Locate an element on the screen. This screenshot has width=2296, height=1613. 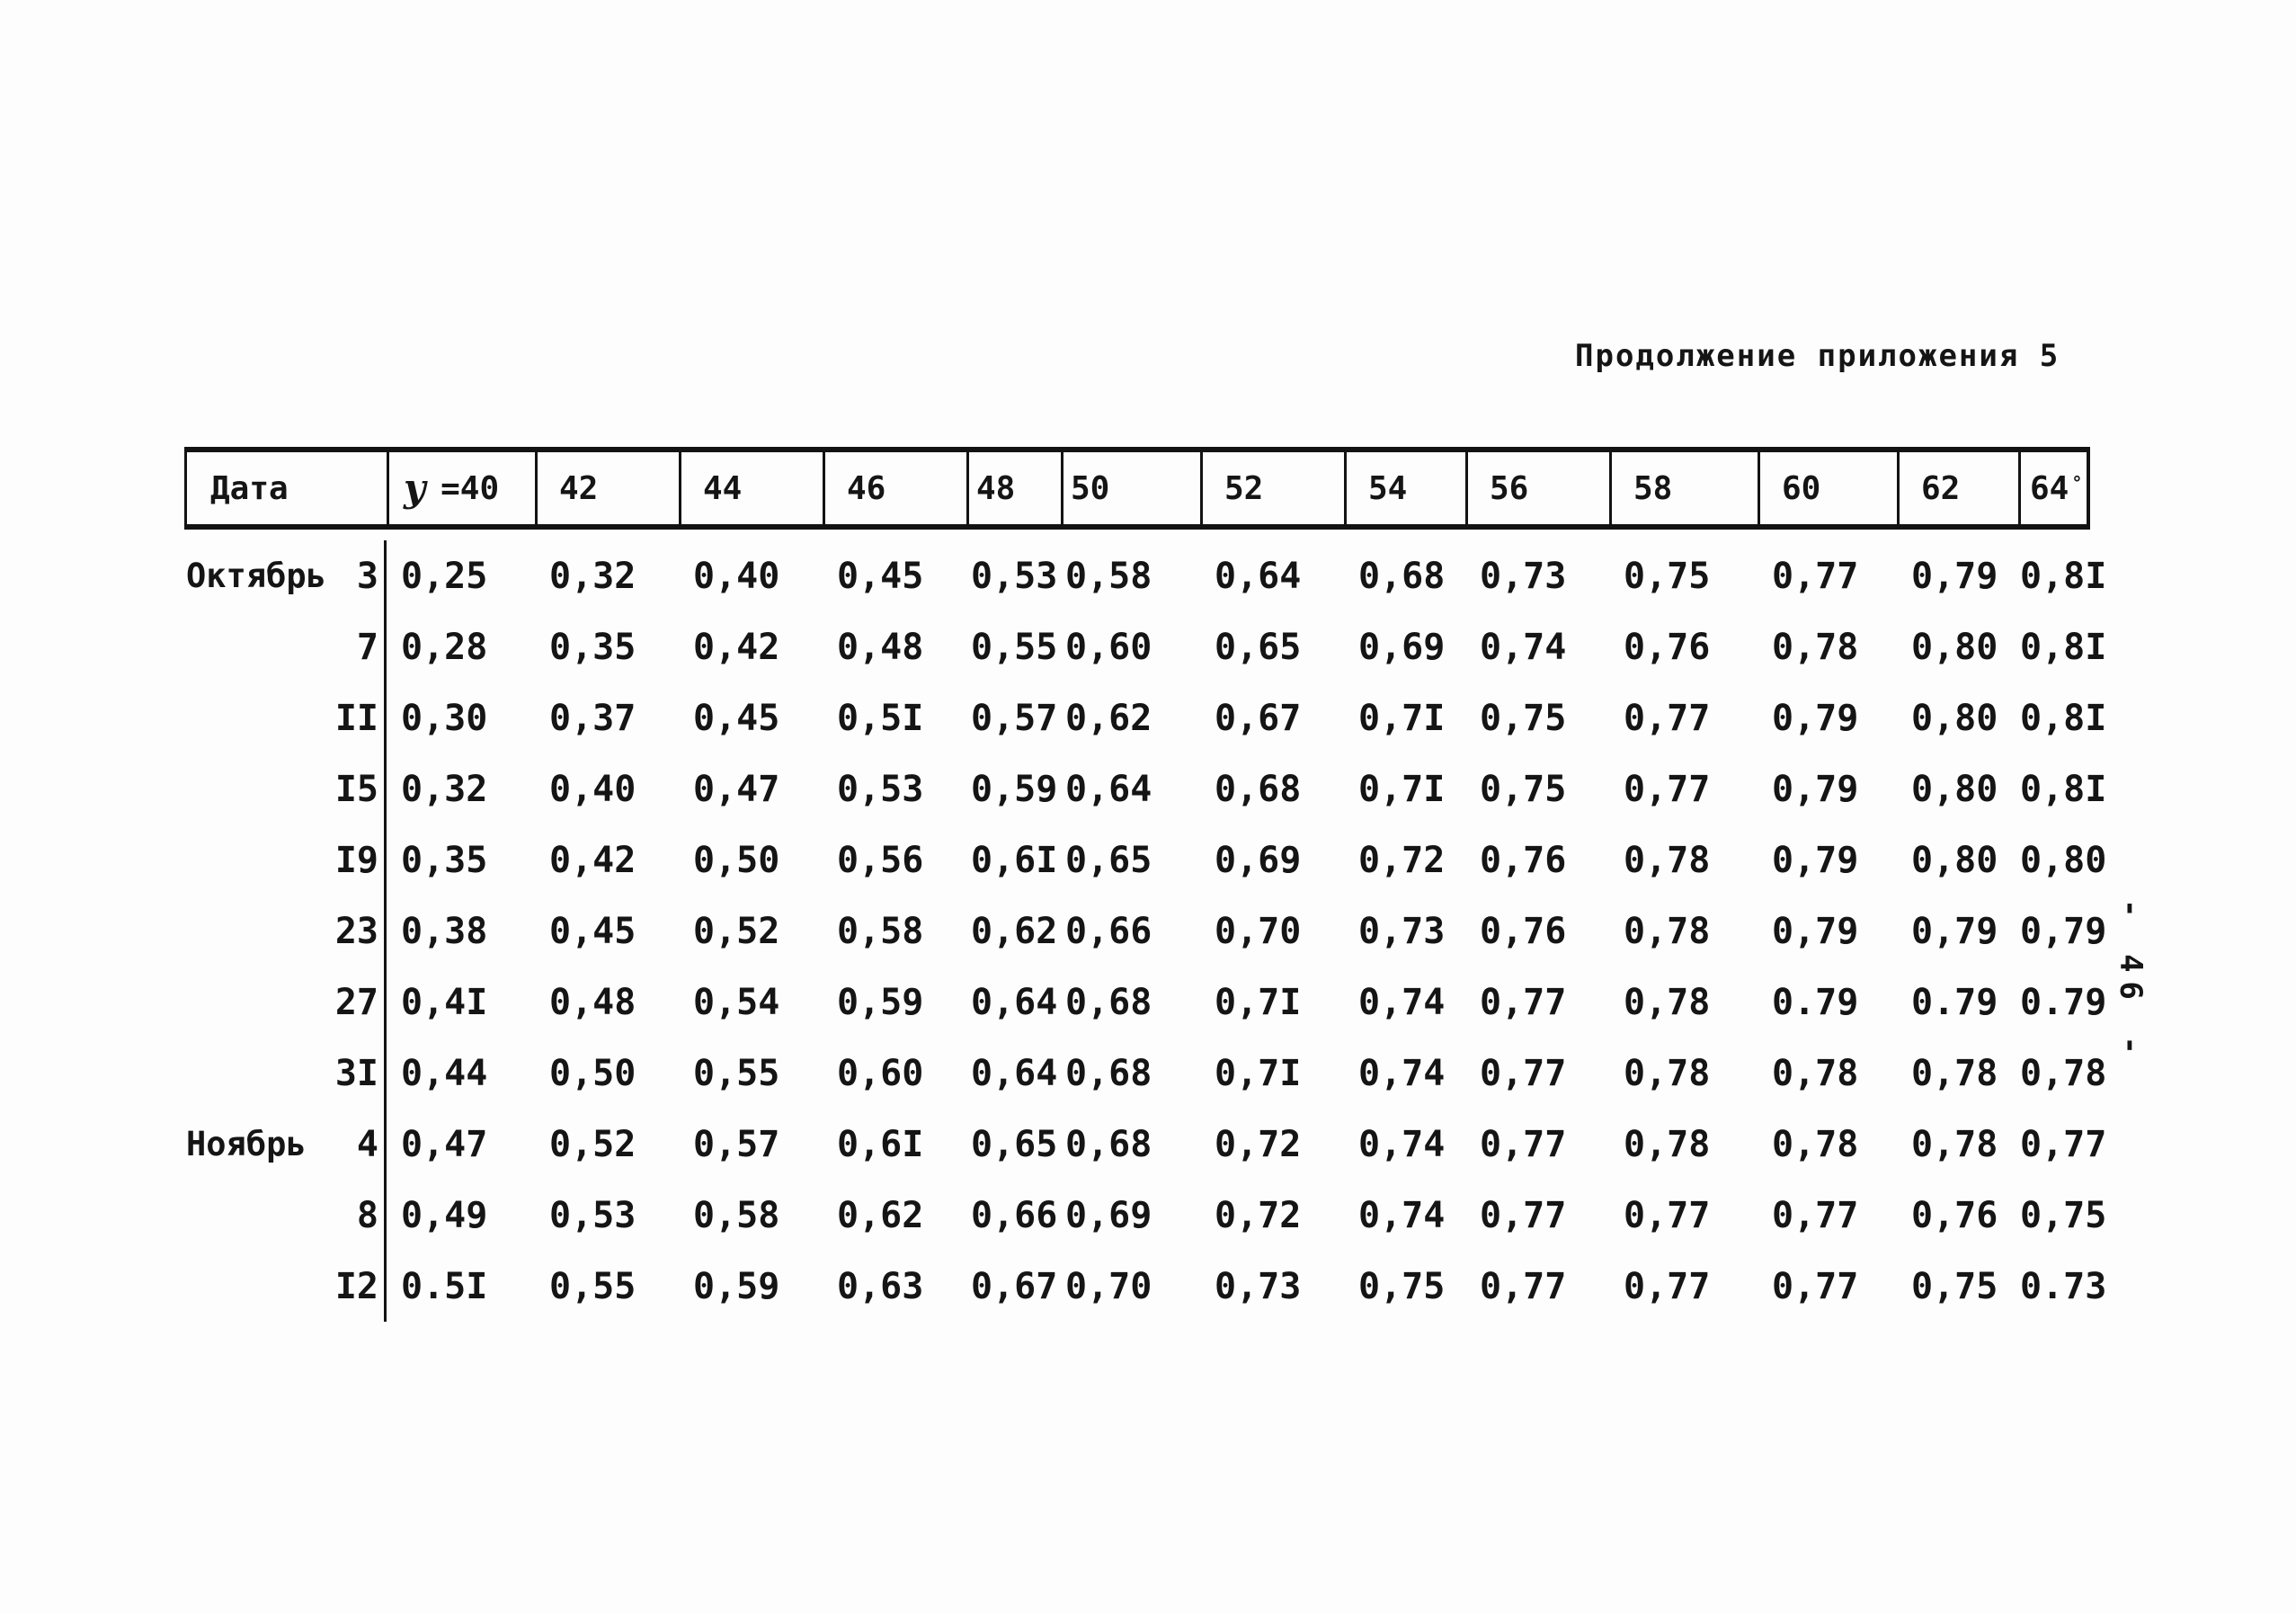
value-cell: 0,7I is located at coordinates (1258, 1002).